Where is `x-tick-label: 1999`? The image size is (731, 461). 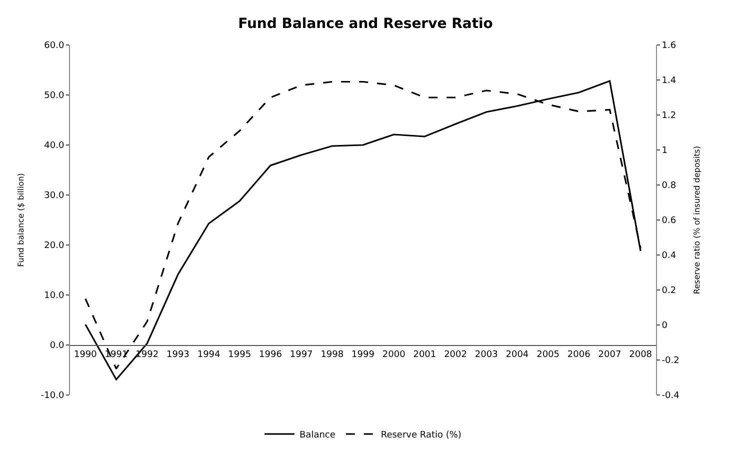 x-tick-label: 1999 is located at coordinates (363, 355).